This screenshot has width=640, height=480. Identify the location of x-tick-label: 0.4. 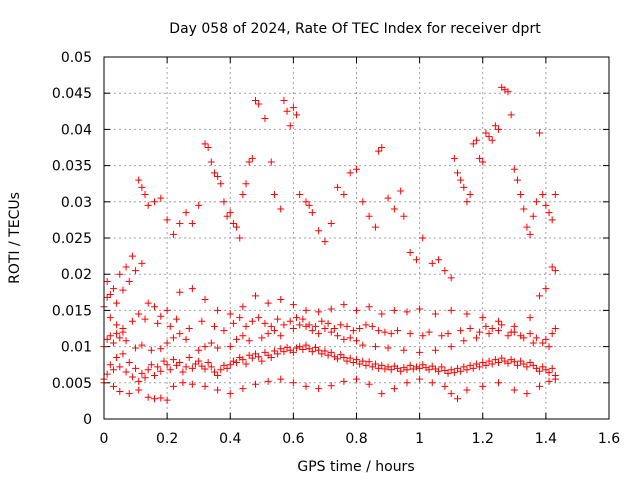
(230, 439).